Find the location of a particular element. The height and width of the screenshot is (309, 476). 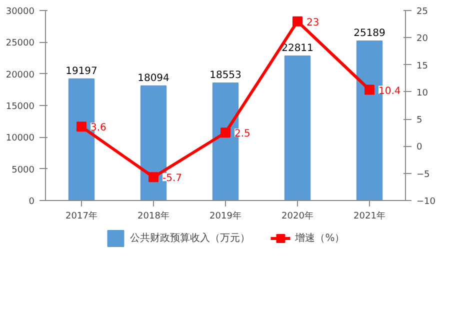

legend-label: 增速（%） is located at coordinates (320, 238).